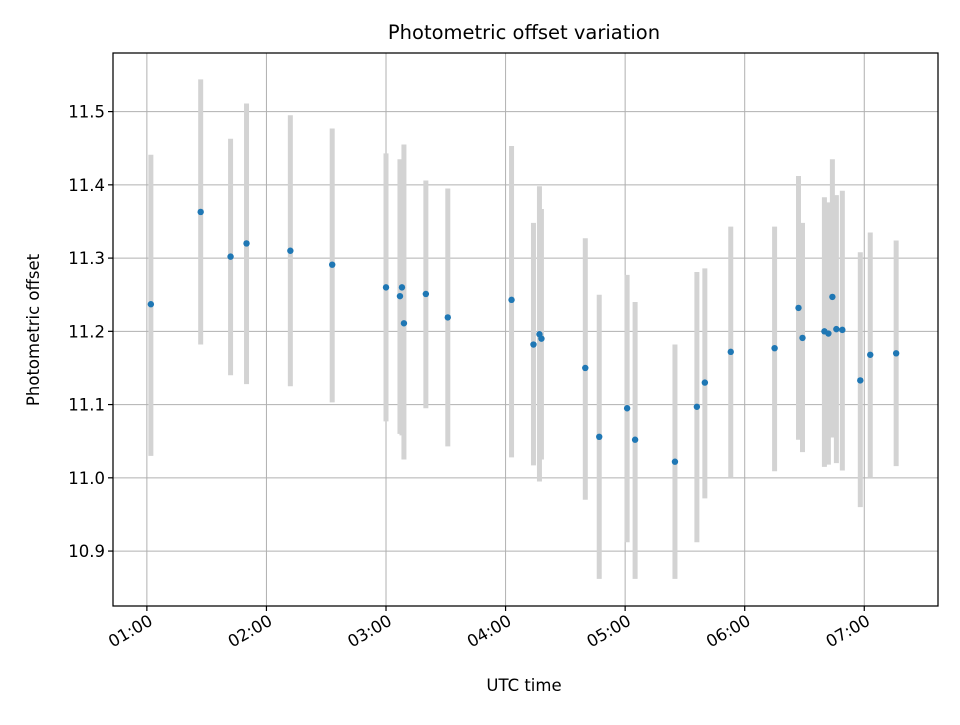 The width and height of the screenshot is (960, 725). I want to click on y-tick-label: 11.0, so click(86, 478).